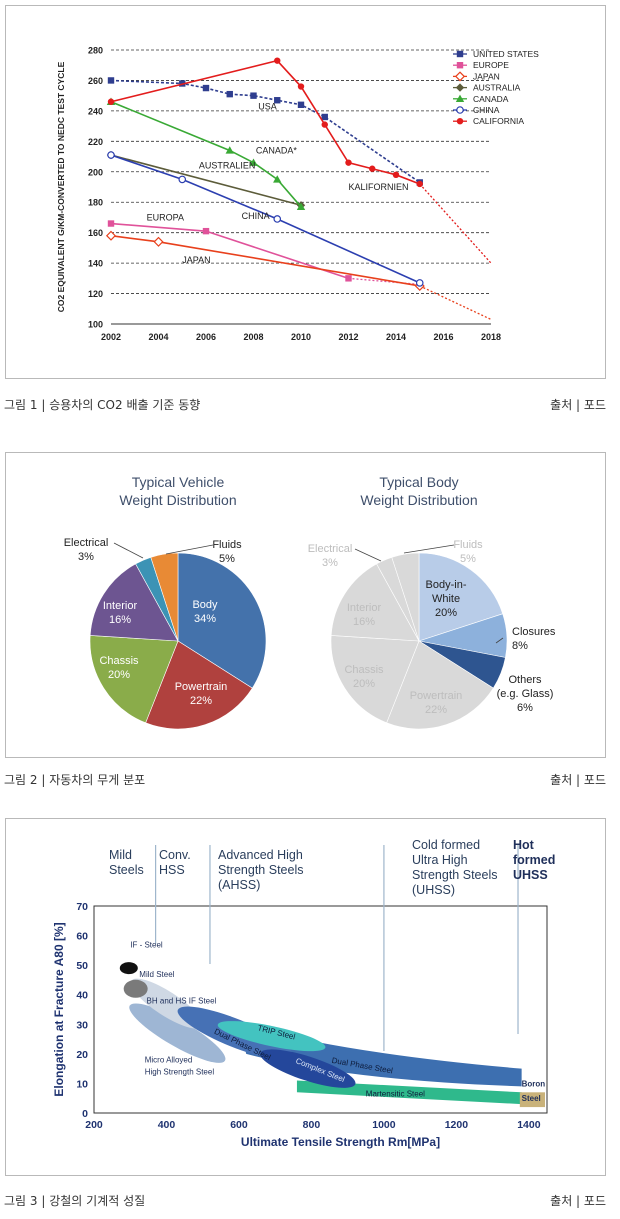 The width and height of the screenshot is (620, 1219). Describe the element at coordinates (532, 1100) in the screenshot. I see `region-boron` at that location.